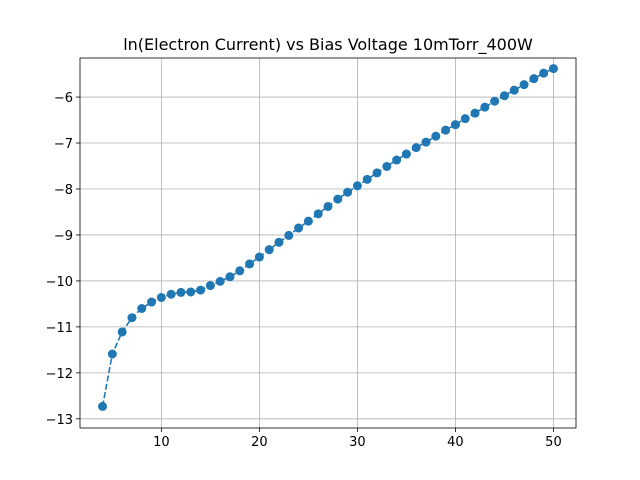 This screenshot has height=480, width=640. I want to click on y-tick-label: −8, so click(63, 190).